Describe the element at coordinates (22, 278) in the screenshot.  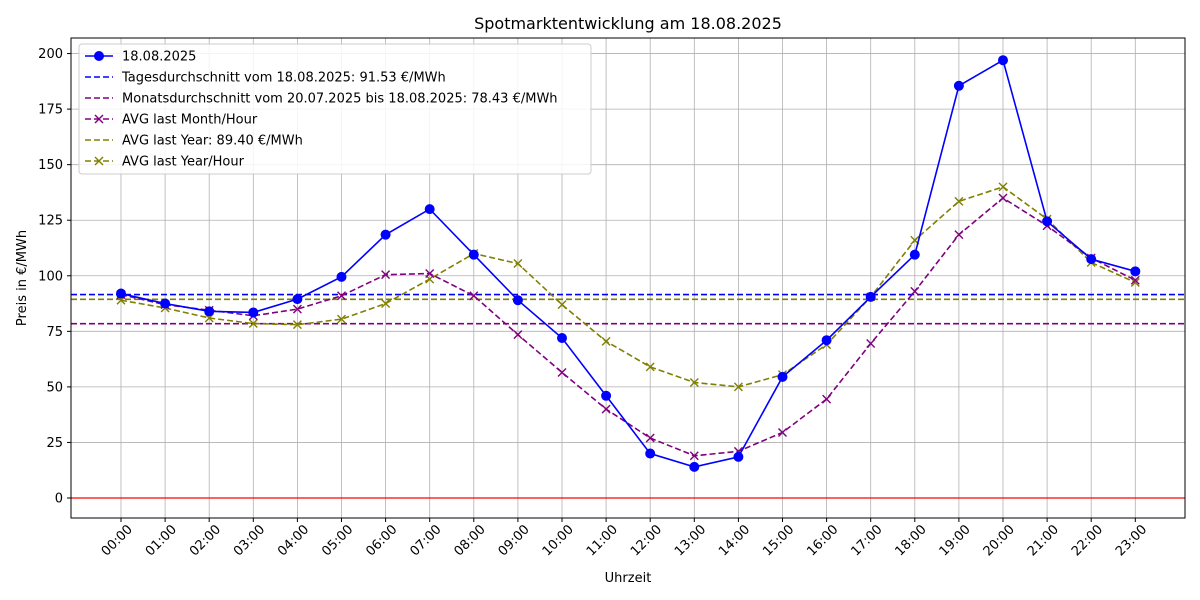
I see `y-axis-label: Preis in €/MWh` at that location.